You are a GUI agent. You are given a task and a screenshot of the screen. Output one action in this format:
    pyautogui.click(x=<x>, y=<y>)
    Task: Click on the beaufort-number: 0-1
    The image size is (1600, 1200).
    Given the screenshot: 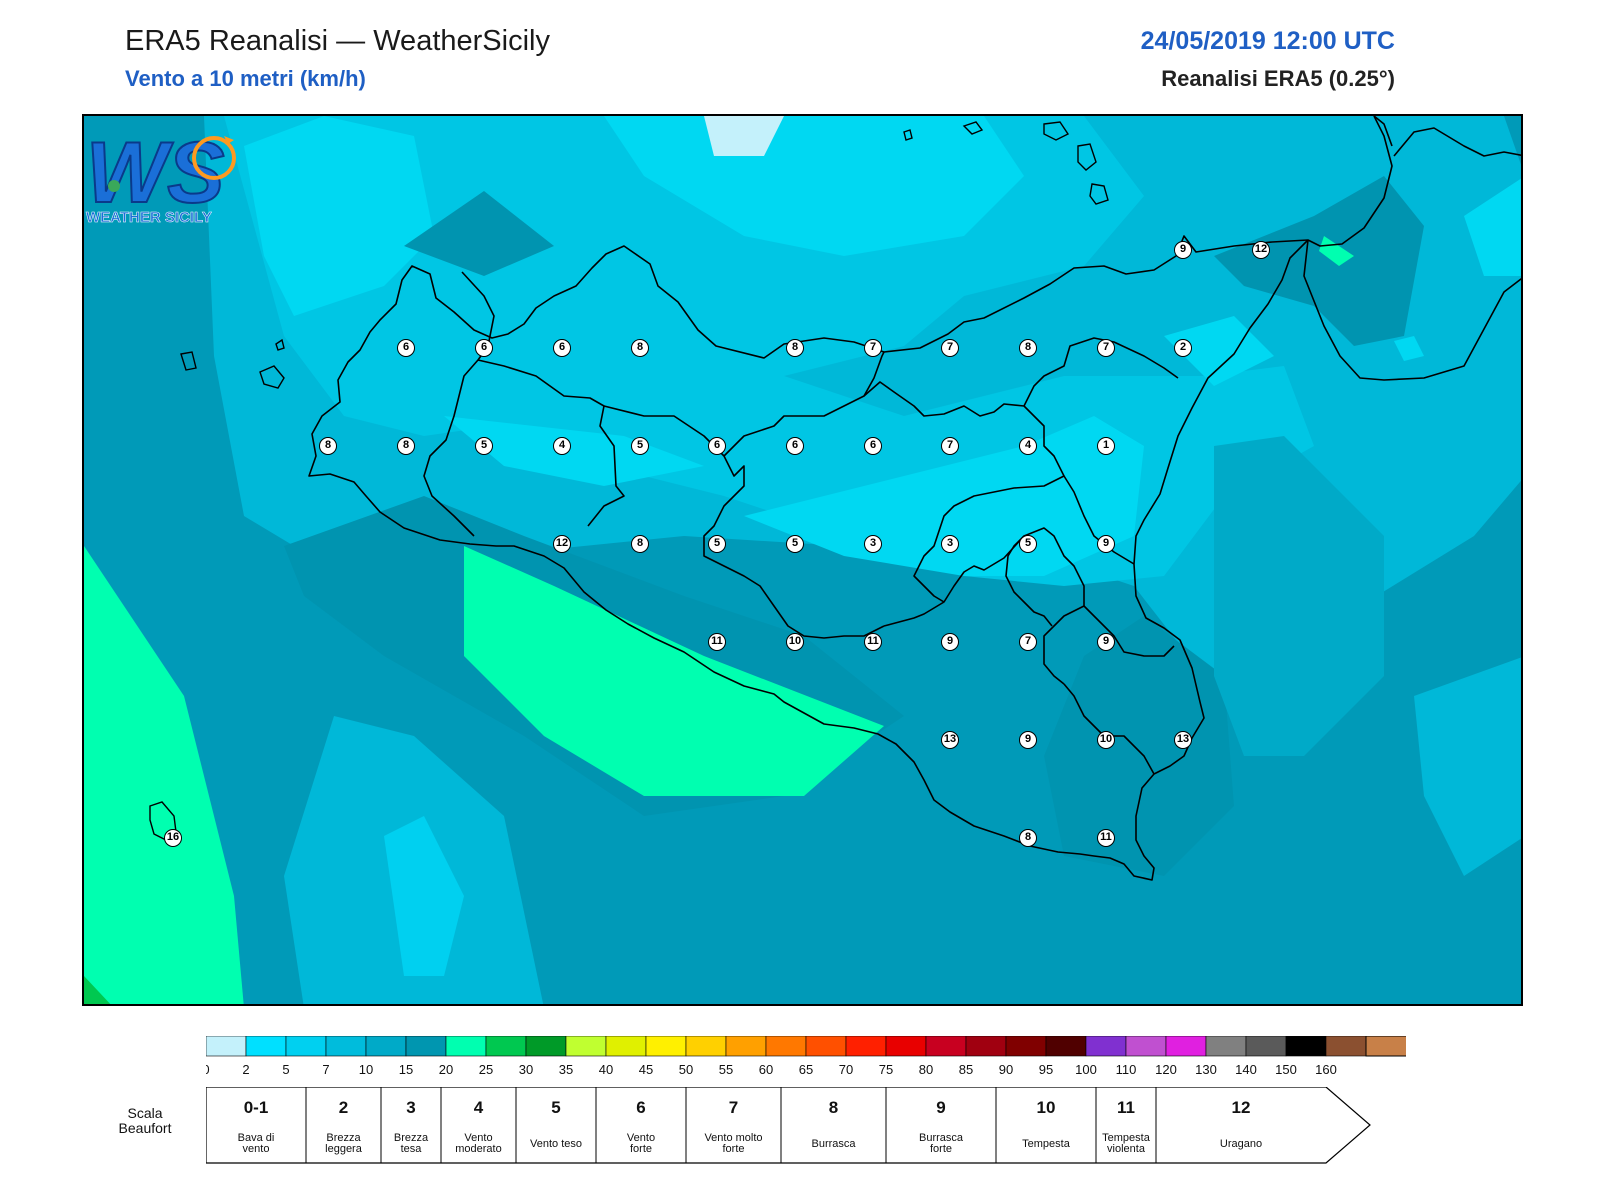 What is the action you would take?
    pyautogui.click(x=256, y=1107)
    